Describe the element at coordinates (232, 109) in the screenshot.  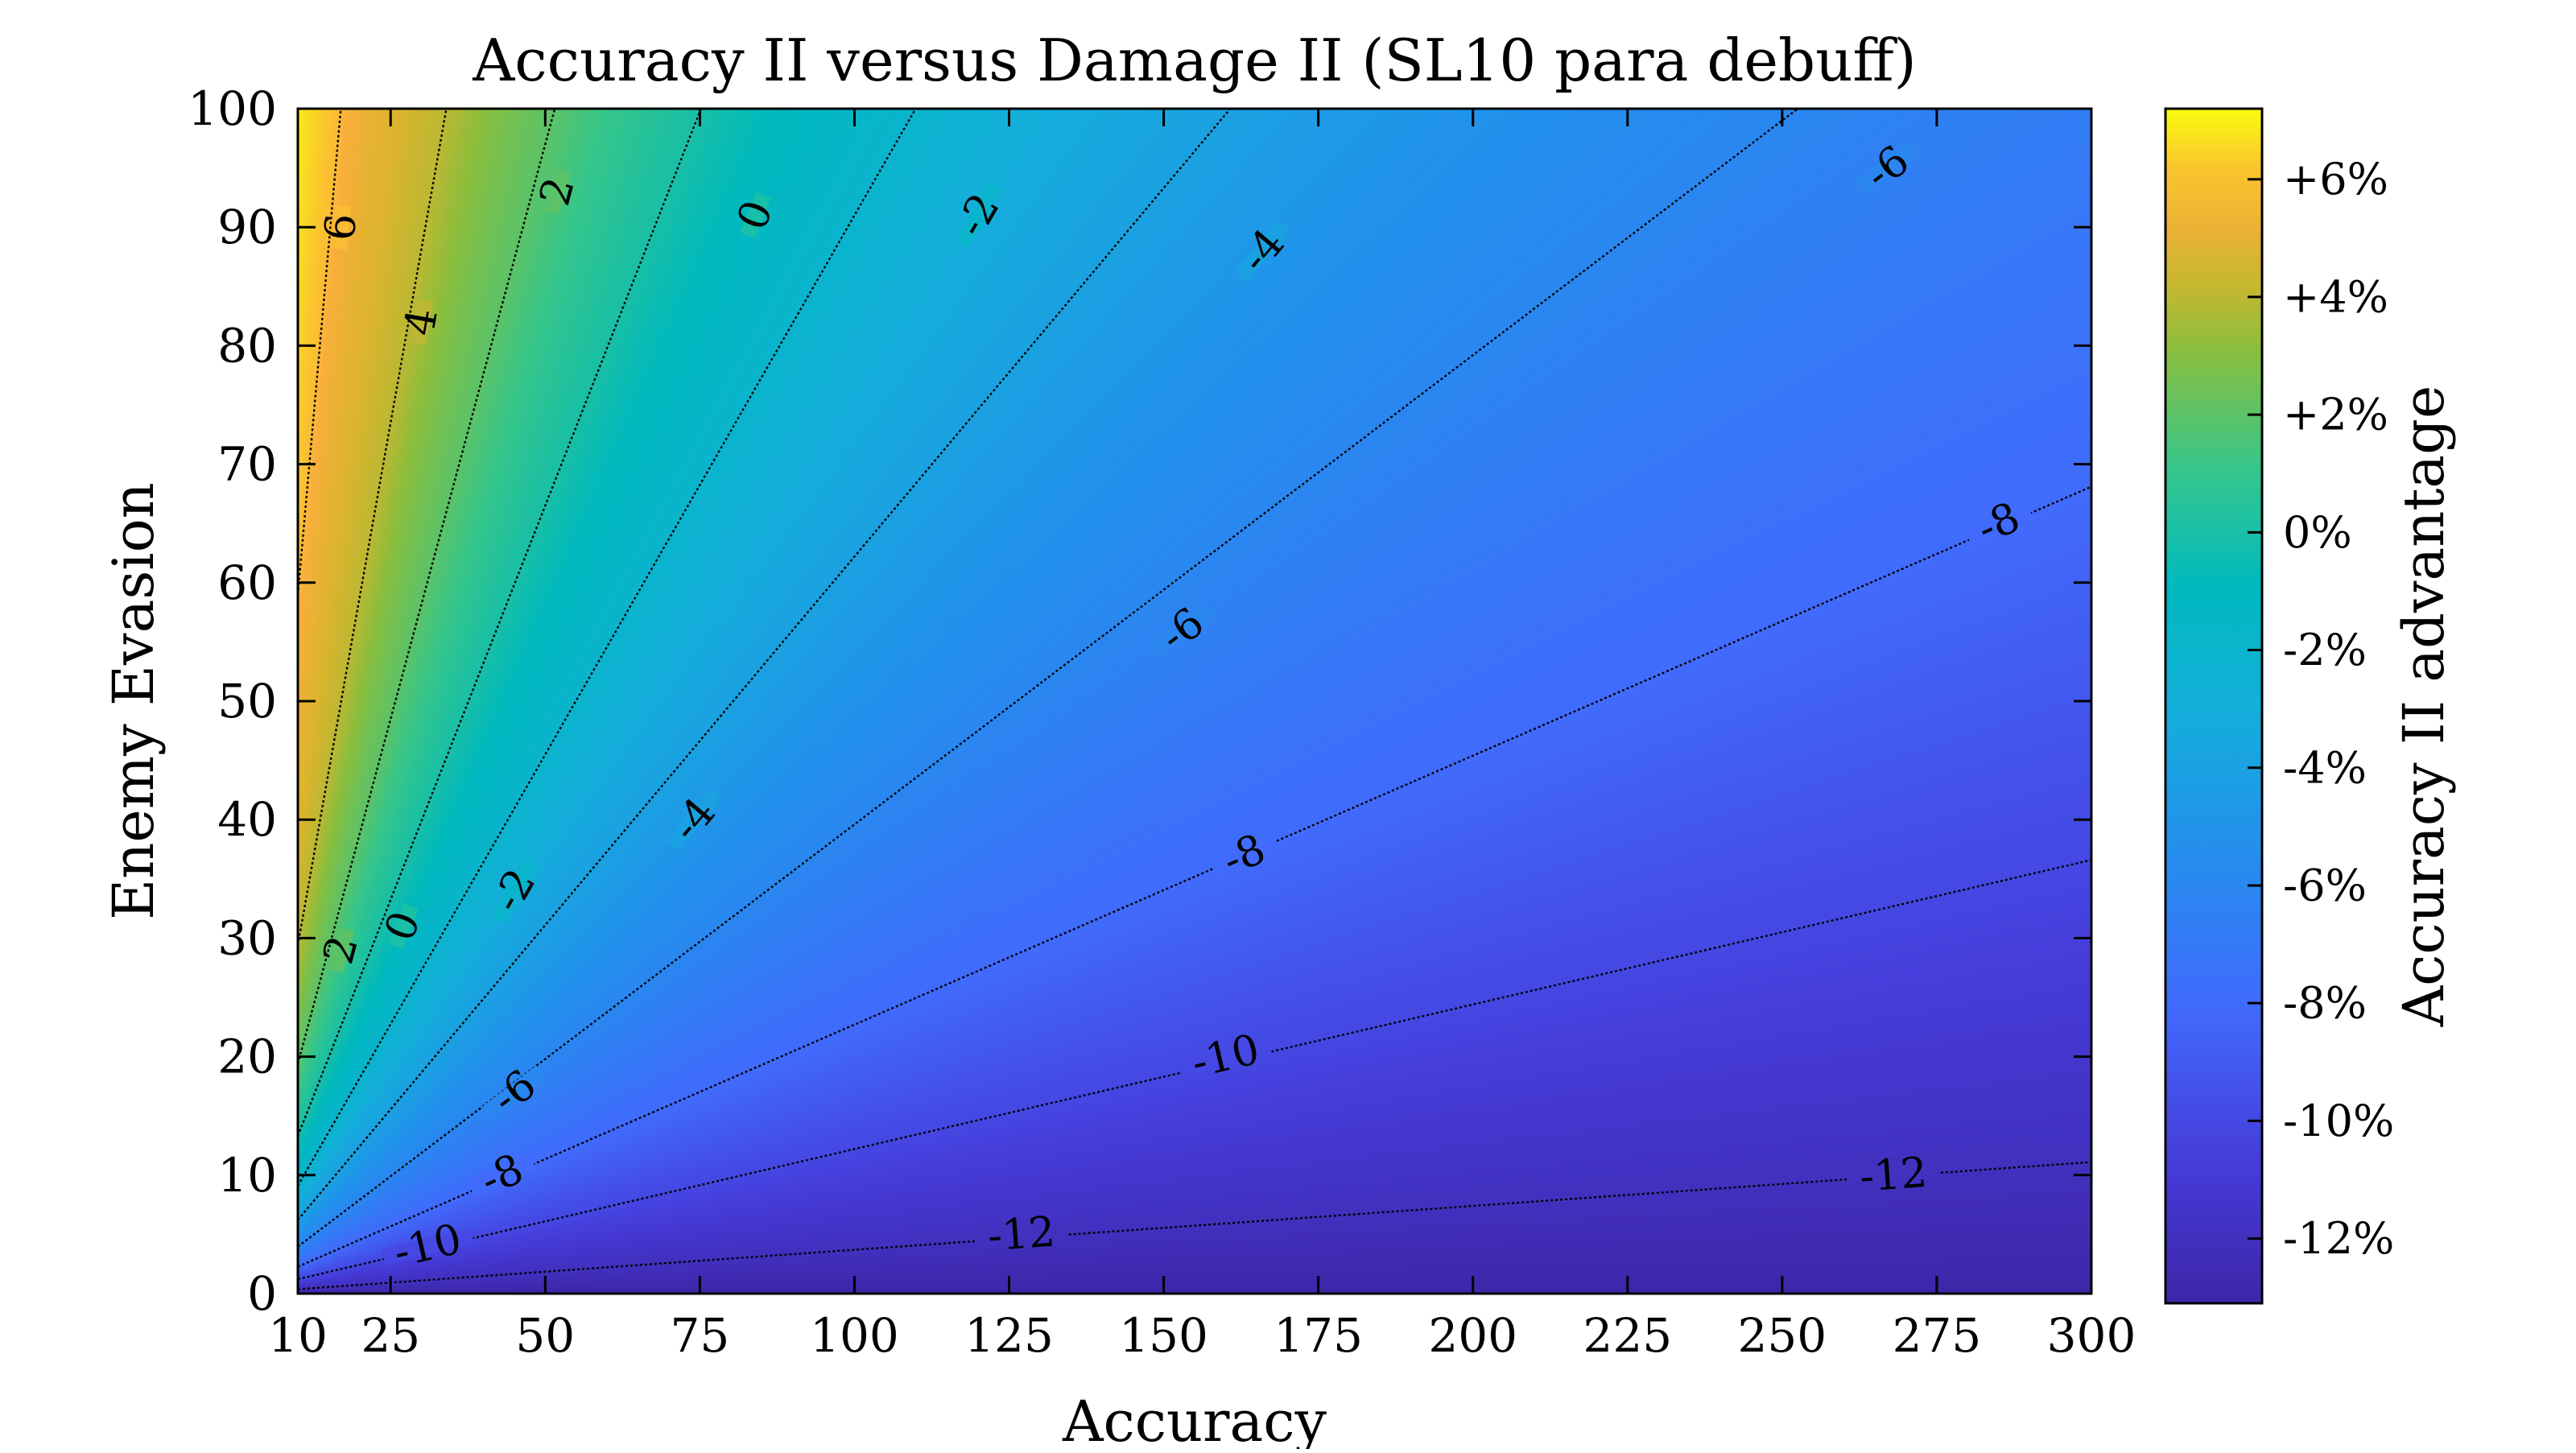
I see `y-tick-label: 100` at that location.